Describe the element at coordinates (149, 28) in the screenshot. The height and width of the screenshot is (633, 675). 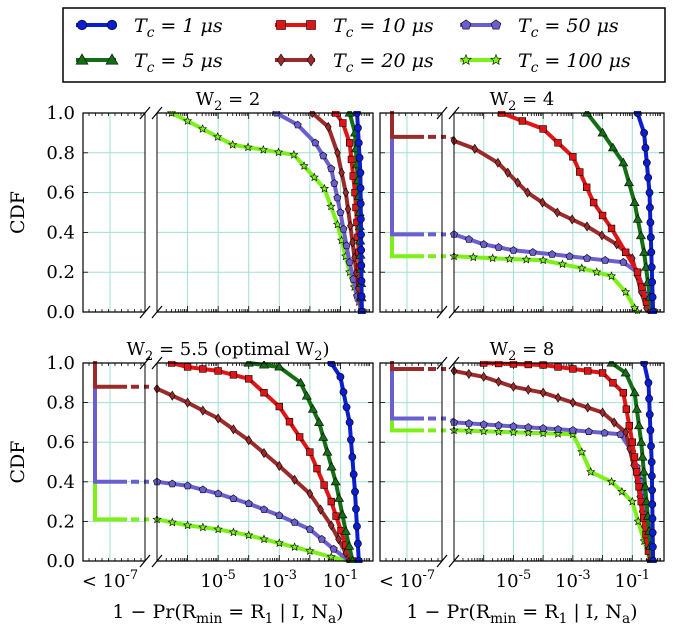
I see `legend-entry-s1: Tc = 1 μs` at that location.